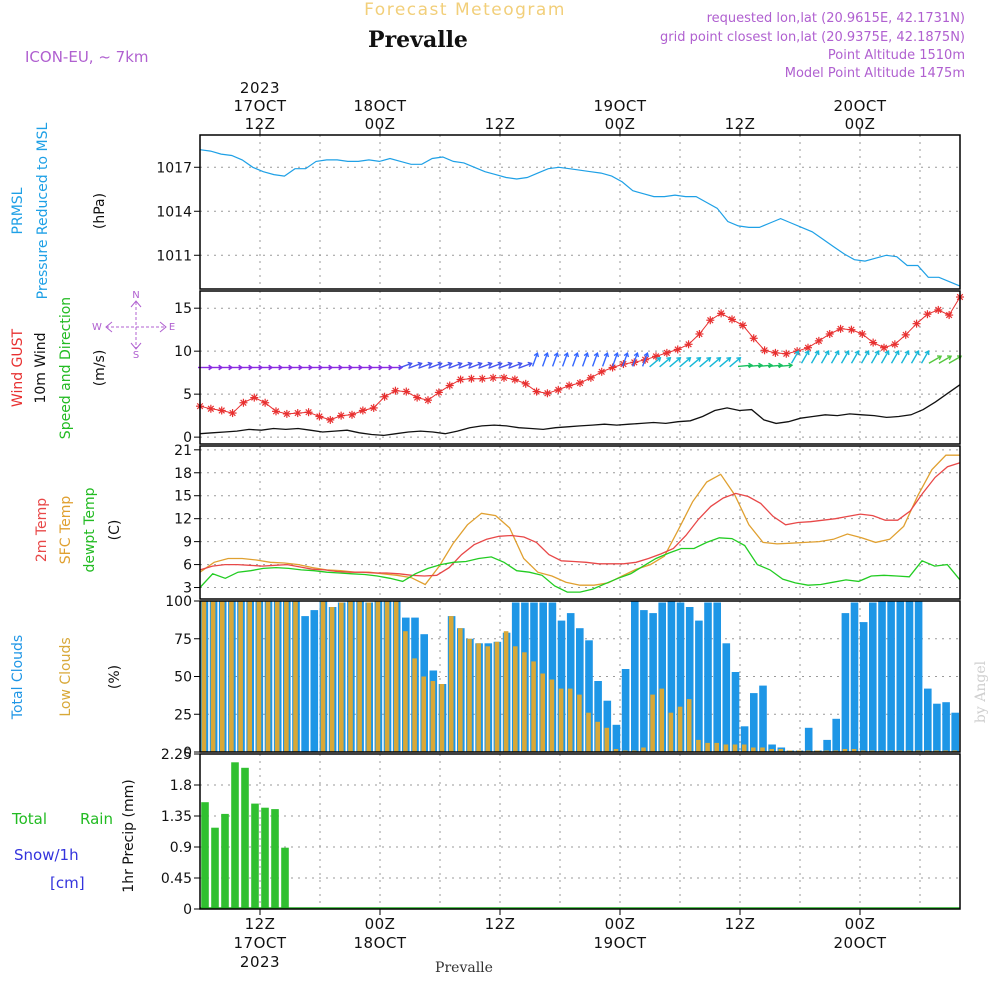  What do you see at coordinates (183, 520) in the screenshot?
I see `temp-ytick-label: 12` at bounding box center [183, 520].